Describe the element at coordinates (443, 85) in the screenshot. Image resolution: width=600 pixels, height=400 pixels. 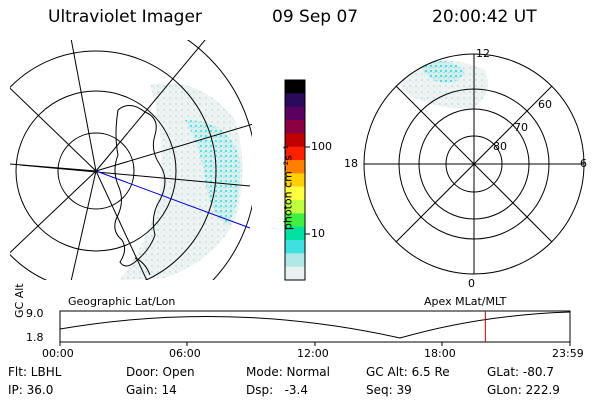
I see `auroral-emission-polar` at that location.